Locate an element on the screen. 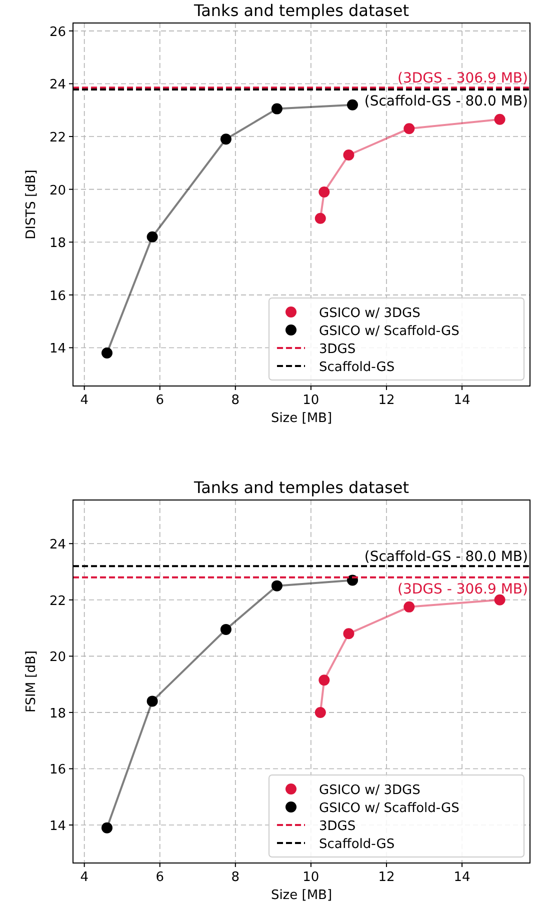  y-axis-title: DISTS [dB] is located at coordinates (31, 205).